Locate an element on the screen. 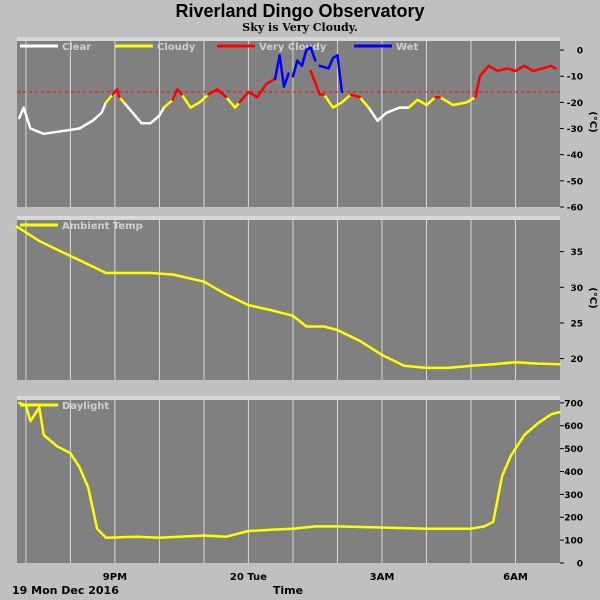  legend-label: Cloudy is located at coordinates (176, 47).